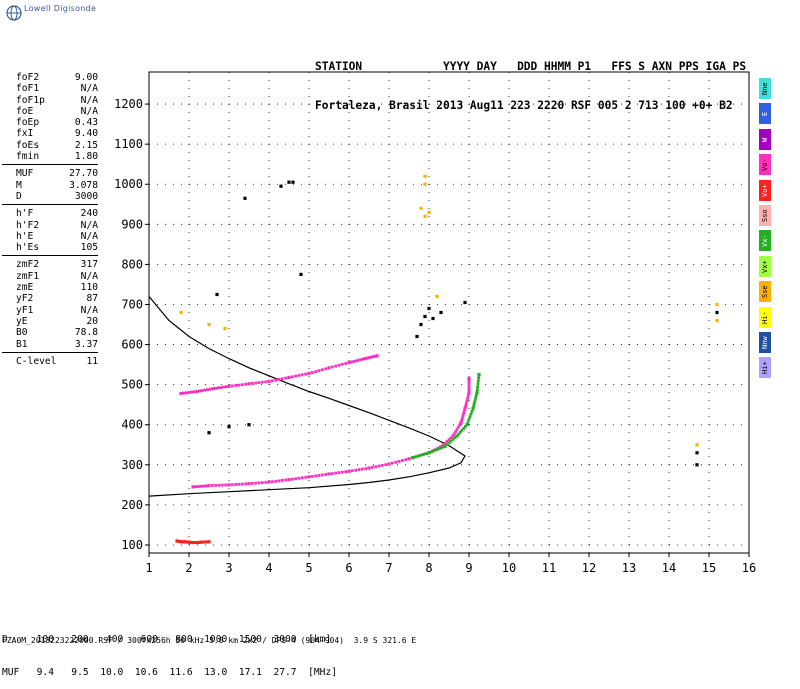 Image resolution: width=800 pixels, height=689 pixels. Describe the element at coordinates (25, 111) in the screenshot. I see `param-name: foE` at that location.